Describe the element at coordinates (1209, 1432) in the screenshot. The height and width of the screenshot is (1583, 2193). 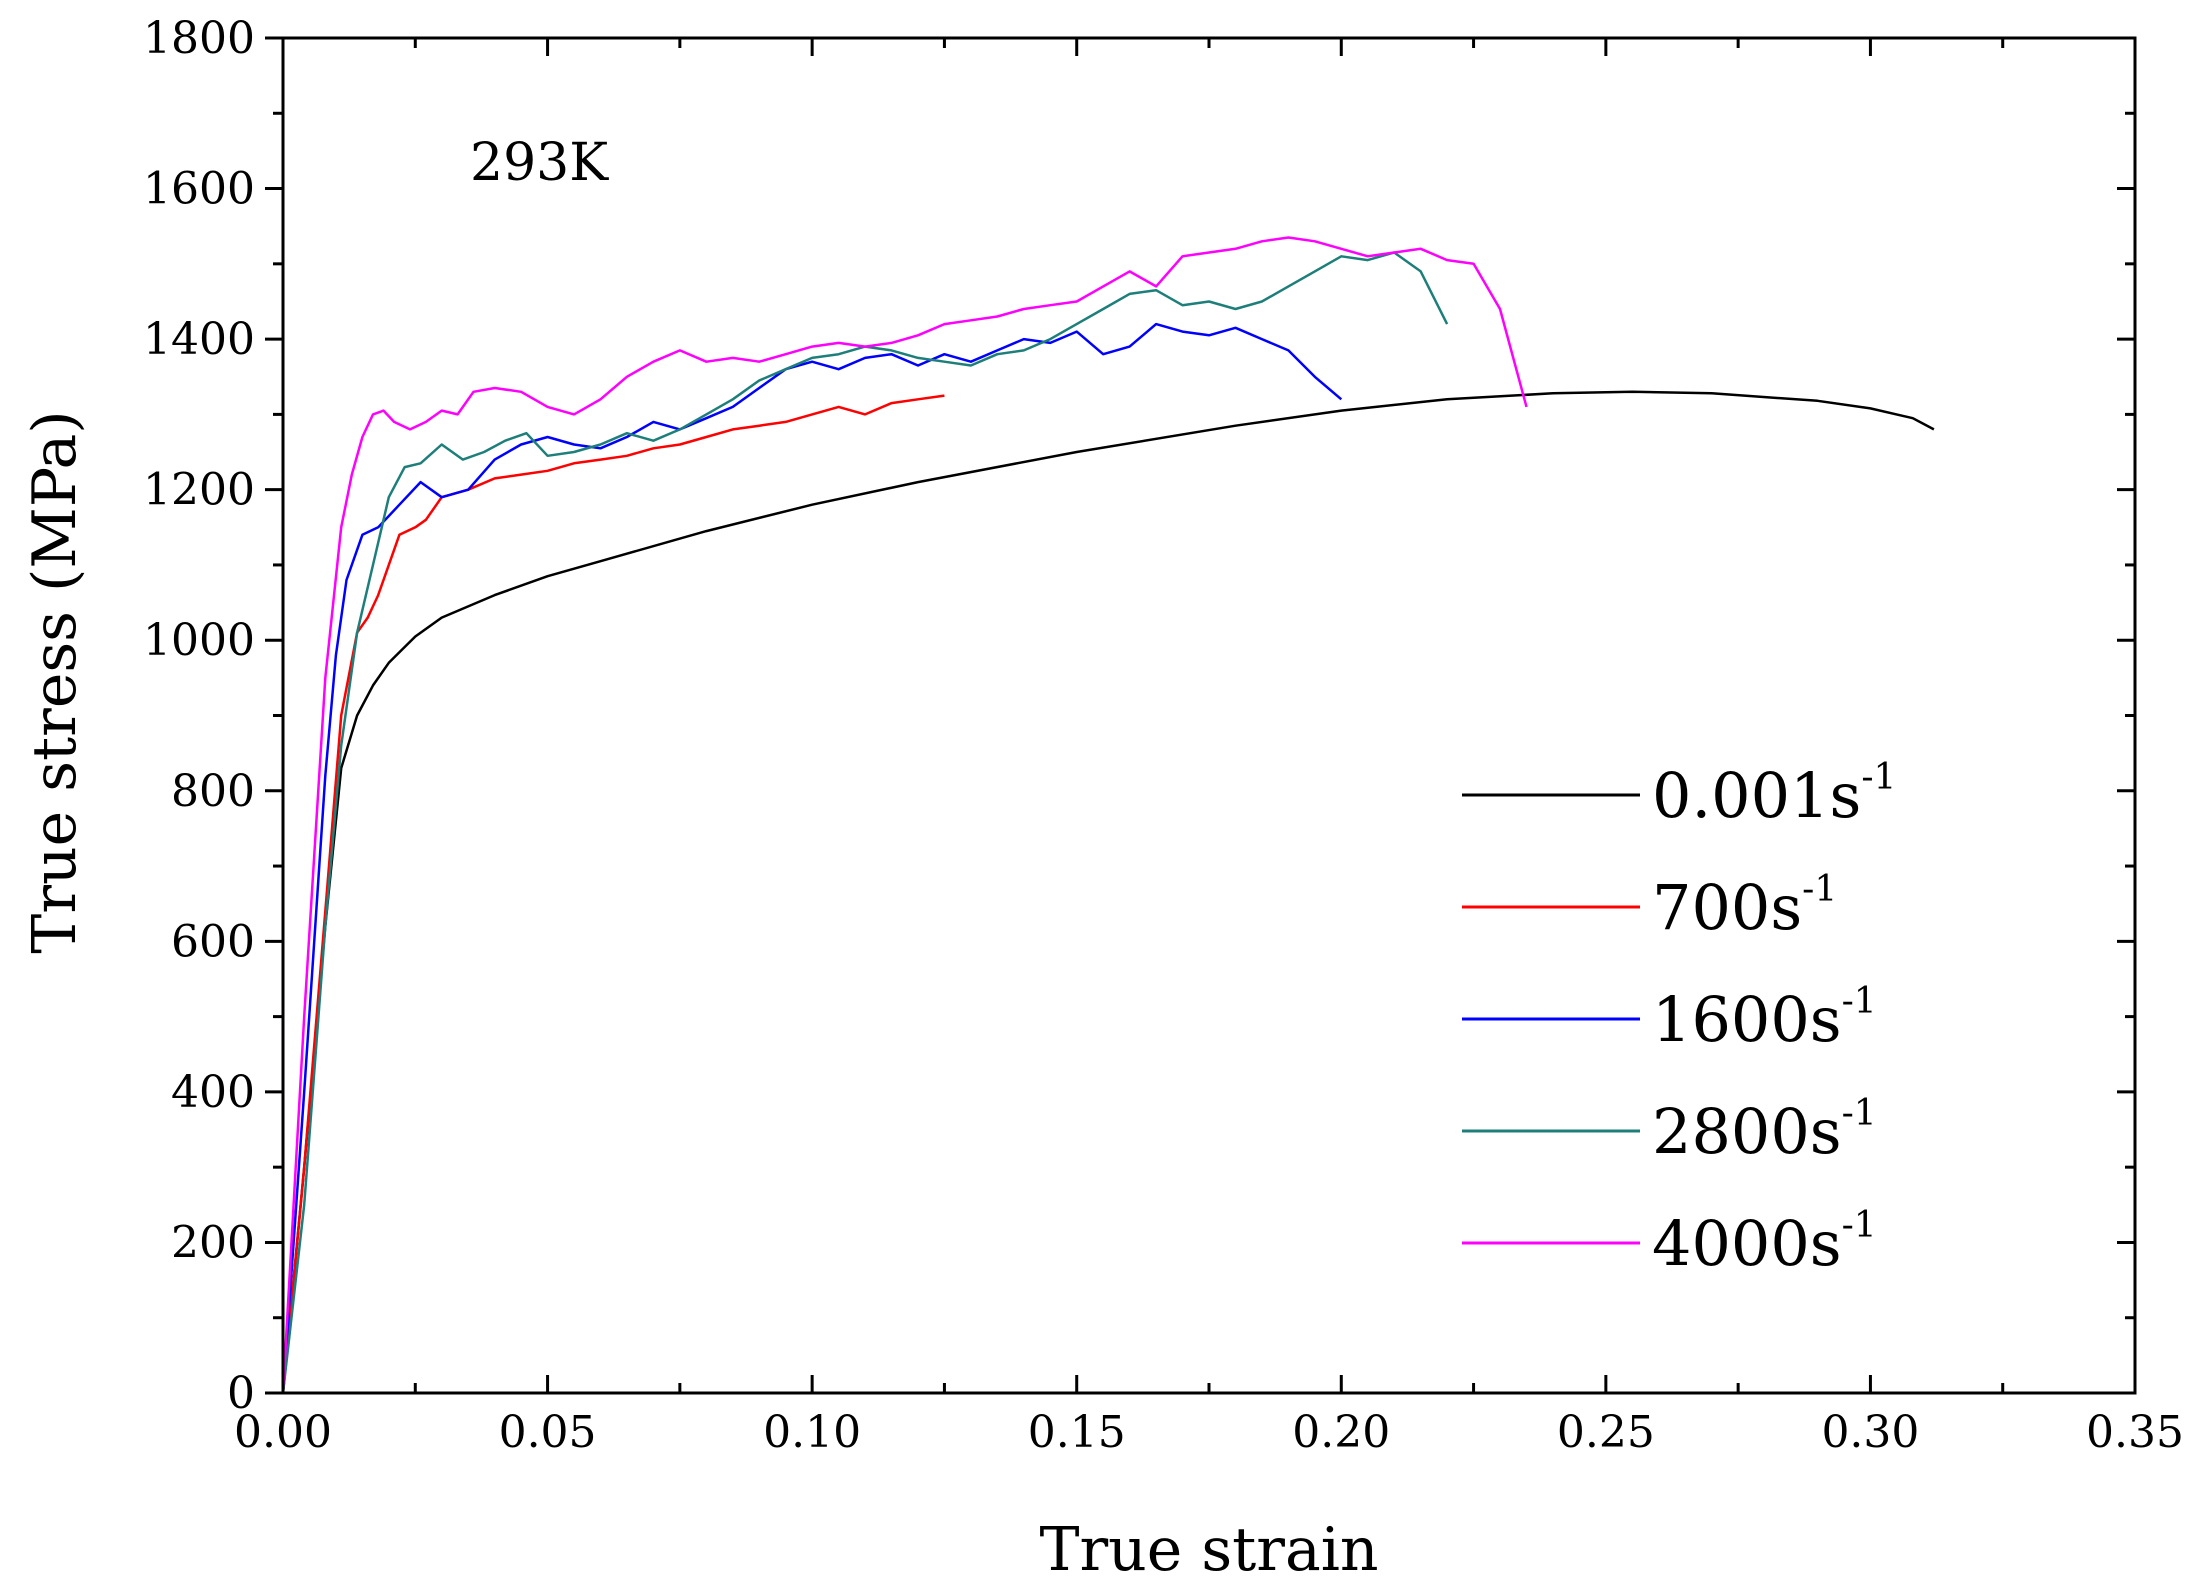
I see `x-tick-labels: 0.00 0.05 0.10 0.15 0.20 0.25 0.30 0.35` at that location.